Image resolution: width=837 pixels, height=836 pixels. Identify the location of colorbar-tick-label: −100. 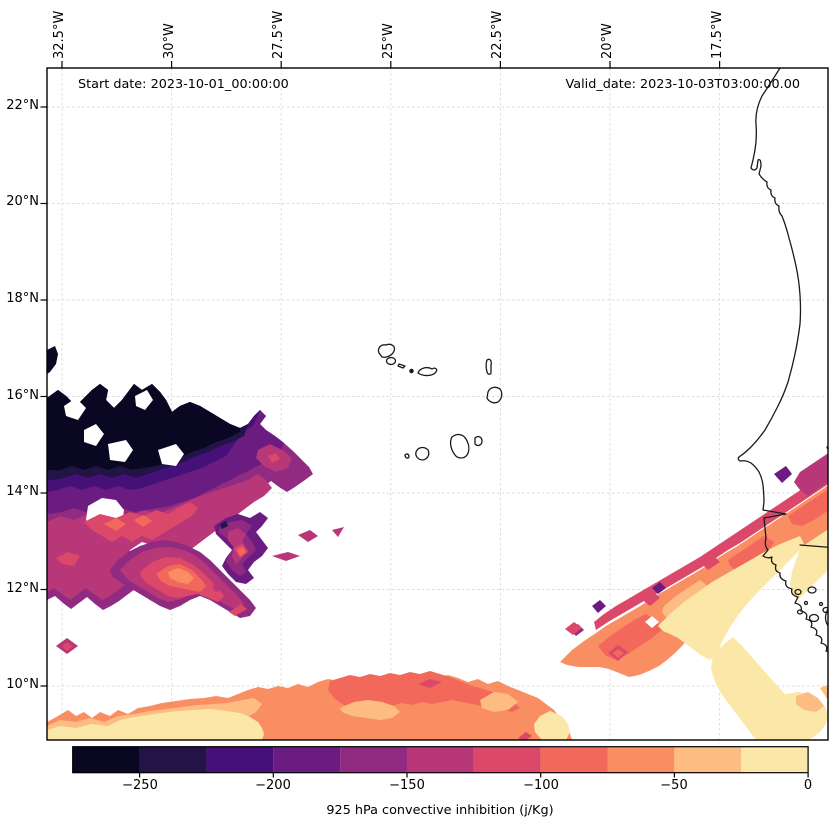
(541, 785).